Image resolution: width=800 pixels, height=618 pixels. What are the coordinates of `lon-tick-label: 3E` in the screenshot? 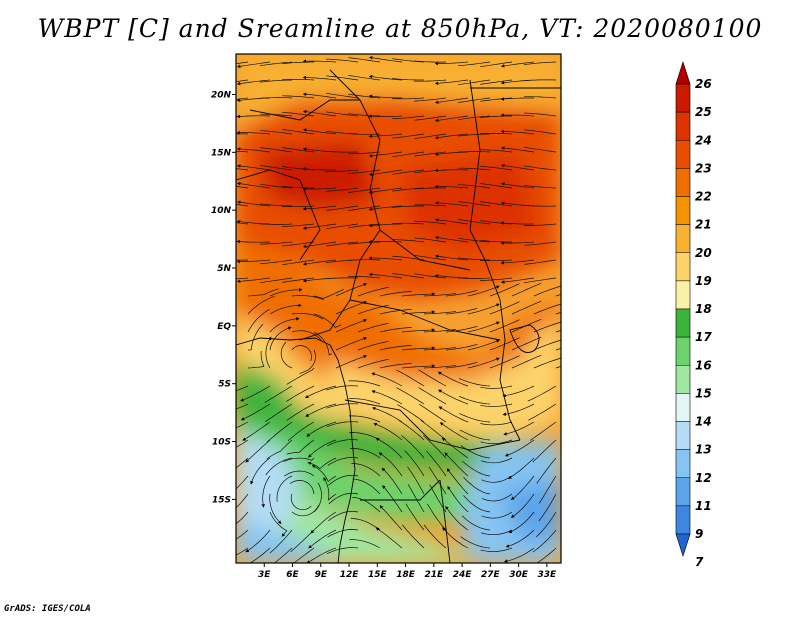 It's located at (264, 575).